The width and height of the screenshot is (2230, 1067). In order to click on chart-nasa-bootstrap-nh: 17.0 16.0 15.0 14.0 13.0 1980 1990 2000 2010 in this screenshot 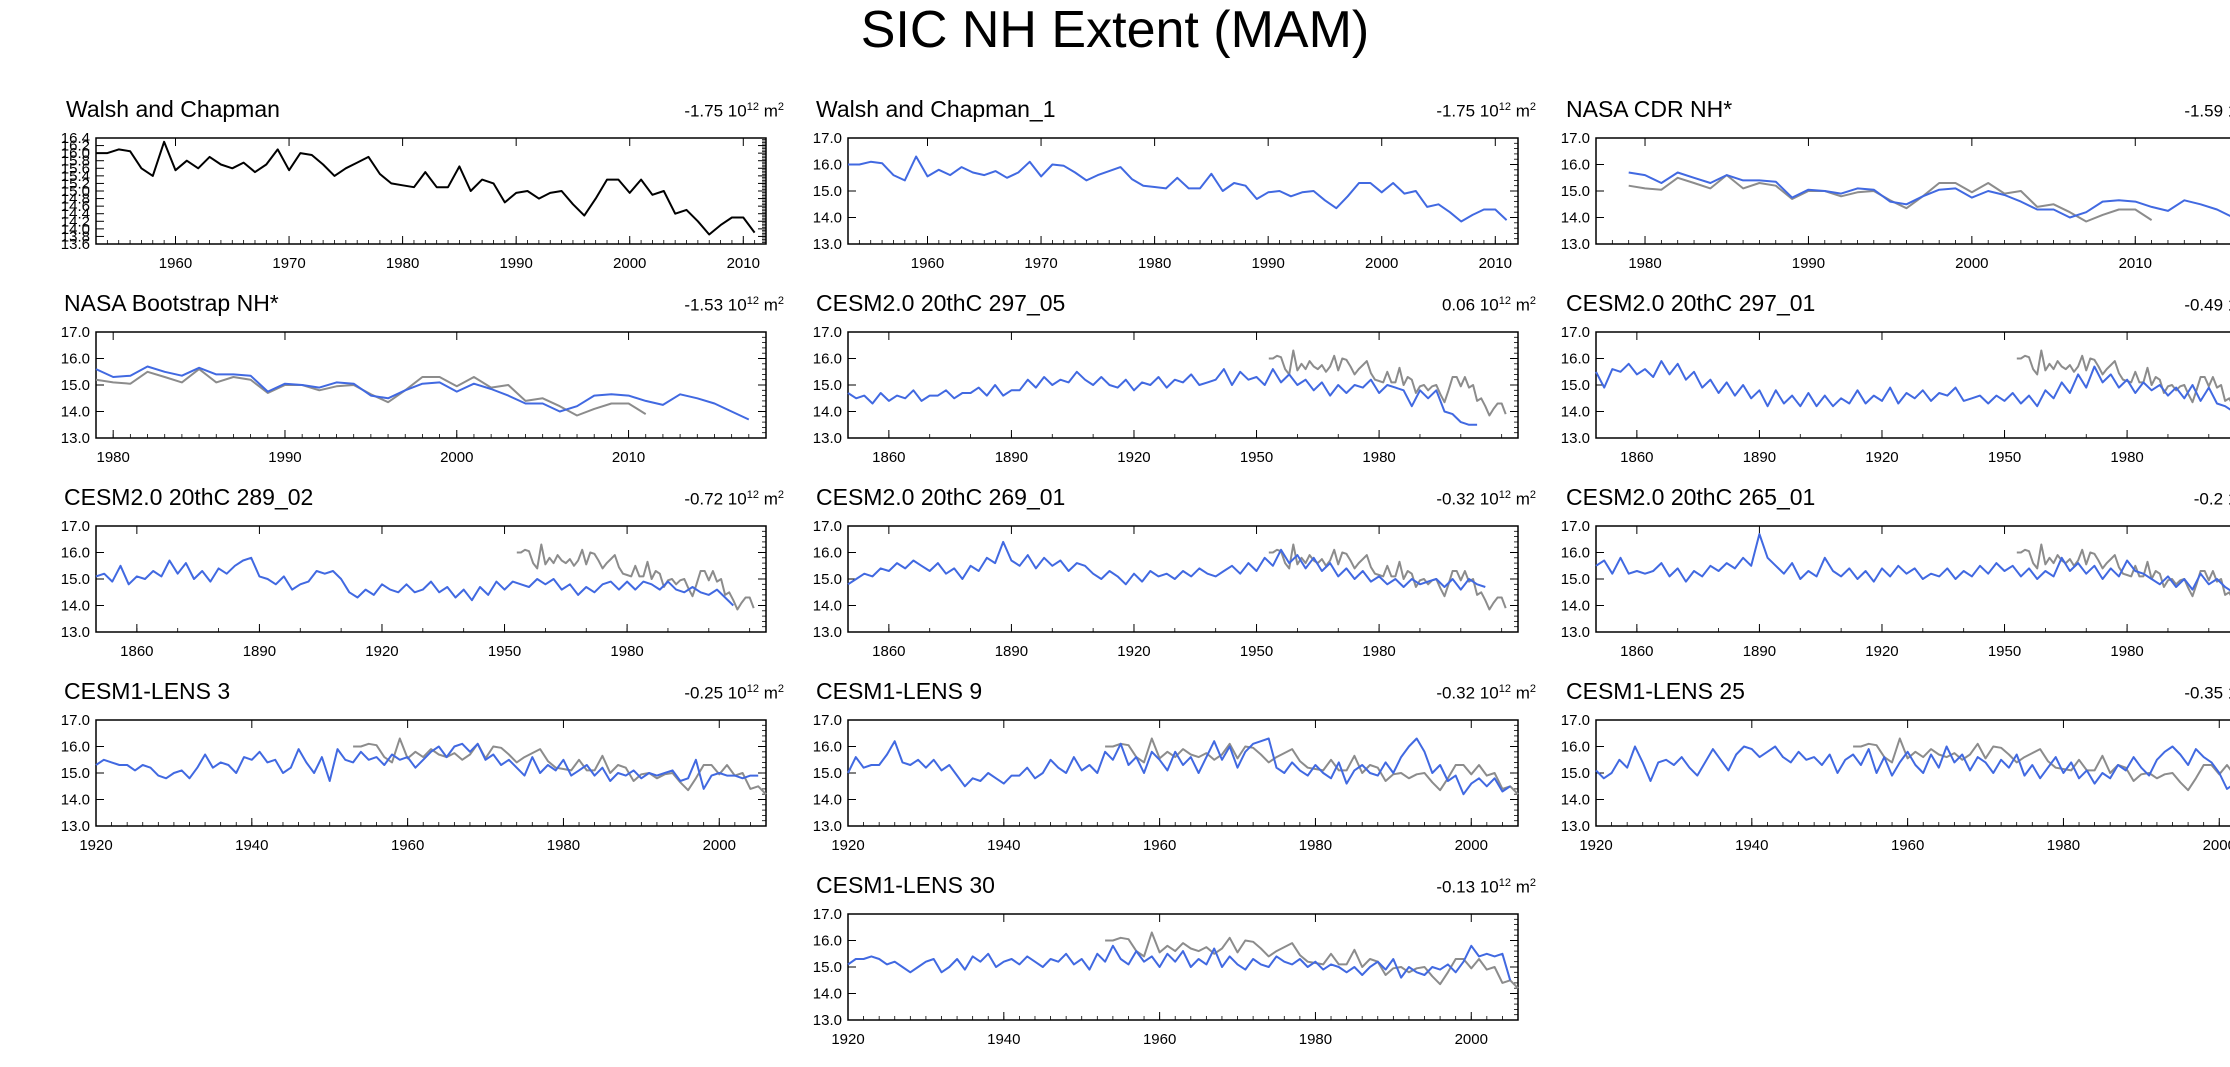, I will do `click(414, 395)`.